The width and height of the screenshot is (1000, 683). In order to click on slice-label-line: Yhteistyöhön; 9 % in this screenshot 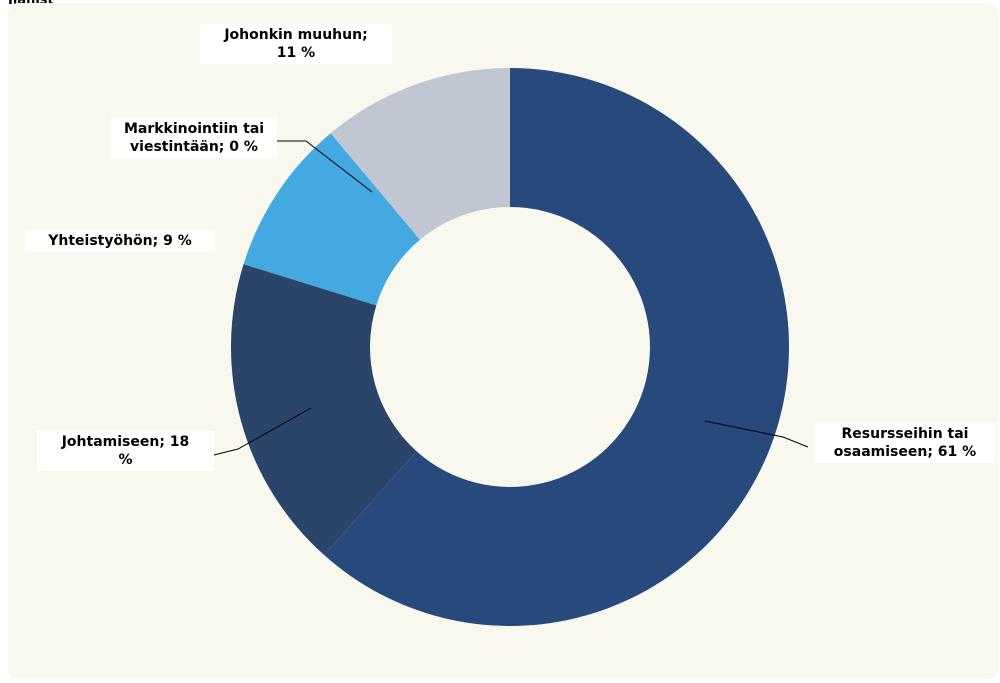, I will do `click(120, 241)`.